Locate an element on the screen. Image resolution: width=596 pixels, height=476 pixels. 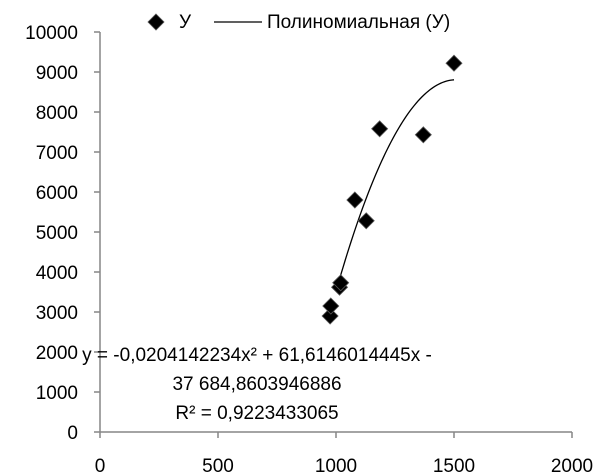
equation-line-2: 37 684,8603946886 is located at coordinates (256, 384).